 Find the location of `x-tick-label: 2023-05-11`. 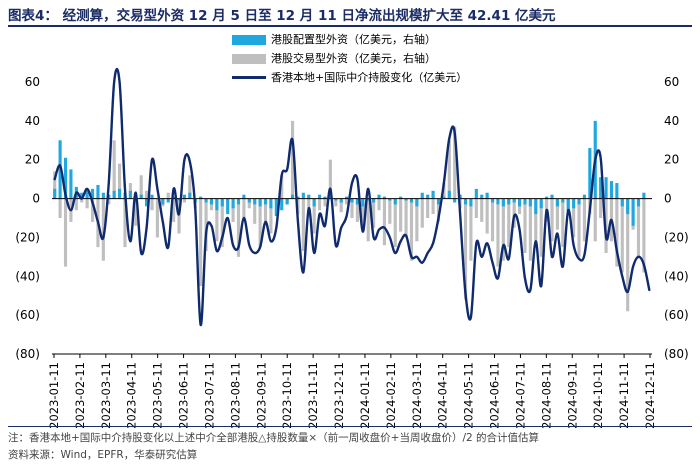

x-tick-label: 2023-05-11 is located at coordinates (158, 395).